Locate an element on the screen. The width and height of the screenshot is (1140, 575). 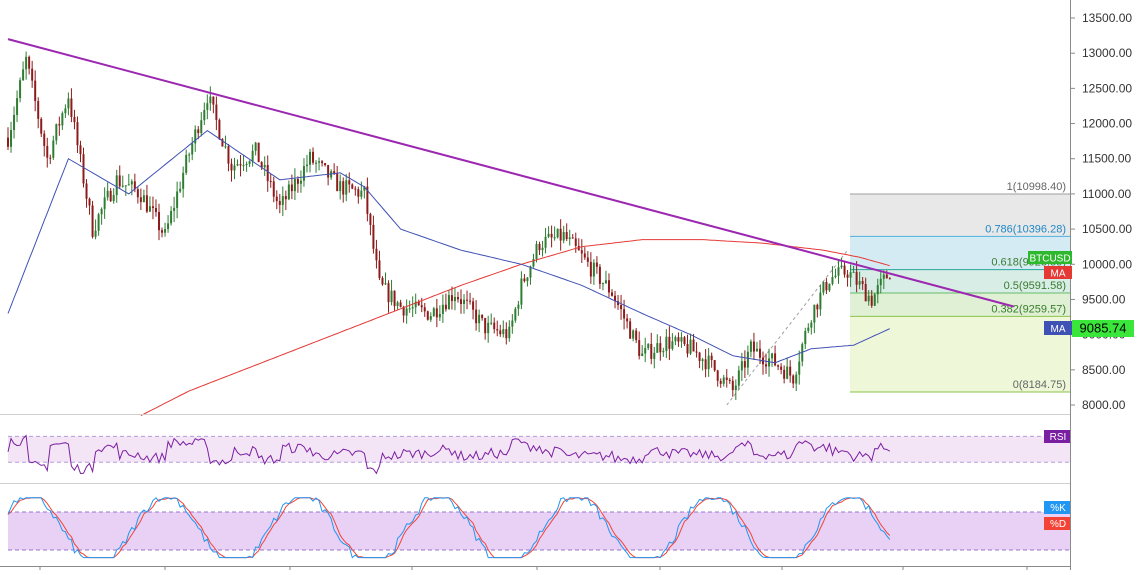
fib-swing-line is located at coordinates (787, 327).